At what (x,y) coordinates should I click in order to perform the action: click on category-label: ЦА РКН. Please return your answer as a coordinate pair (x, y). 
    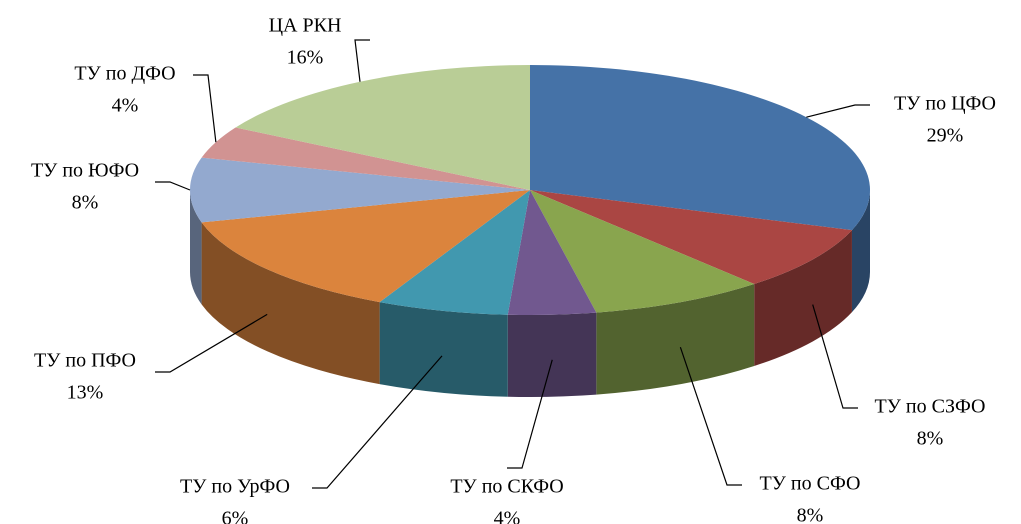
    Looking at the image, I should click on (305, 26).